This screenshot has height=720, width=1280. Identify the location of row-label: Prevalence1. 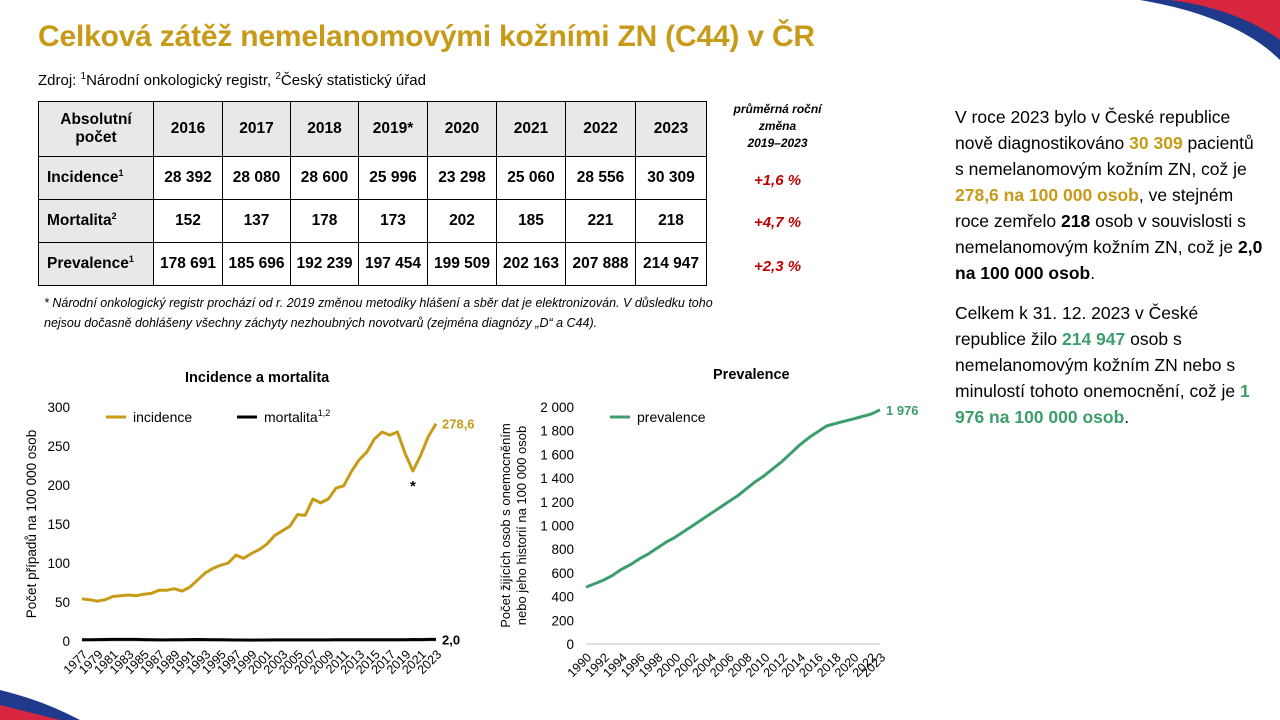
(96, 264).